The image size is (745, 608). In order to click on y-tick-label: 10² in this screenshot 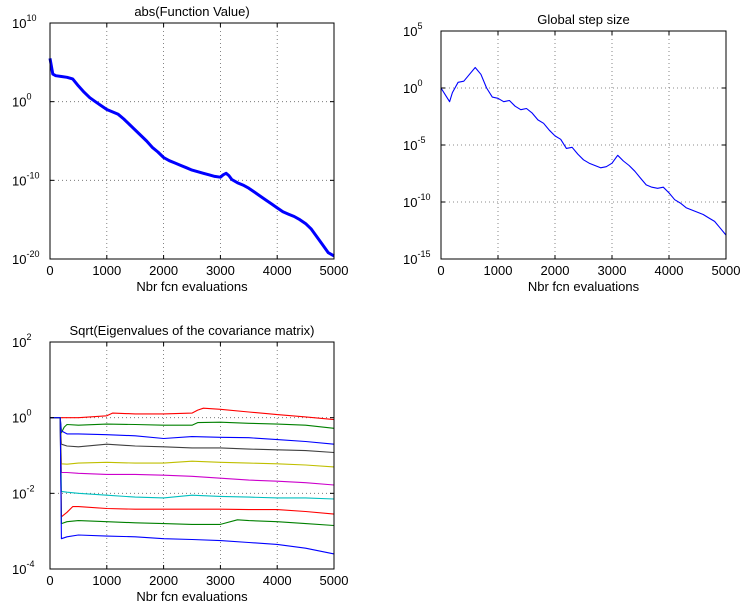, I will do `click(21, 341)`.